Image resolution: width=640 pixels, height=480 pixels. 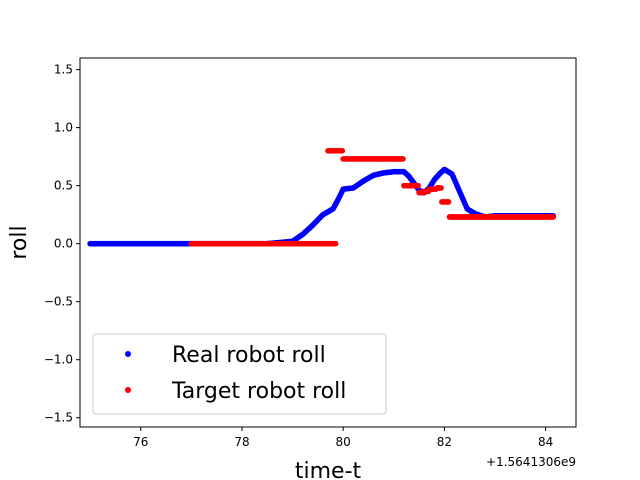 What do you see at coordinates (19, 242) in the screenshot?
I see `y-axis-label: roll` at bounding box center [19, 242].